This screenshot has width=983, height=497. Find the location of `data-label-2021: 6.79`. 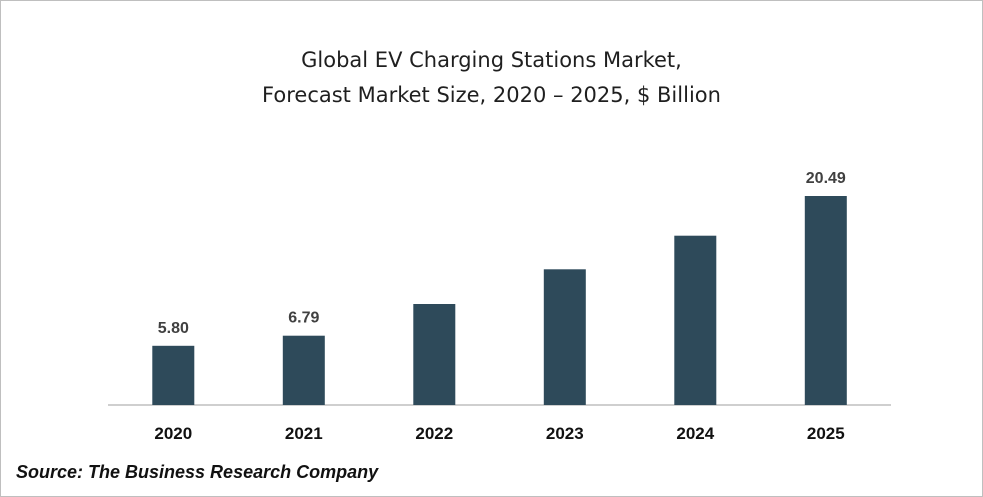

data-label-2021: 6.79 is located at coordinates (303, 318).